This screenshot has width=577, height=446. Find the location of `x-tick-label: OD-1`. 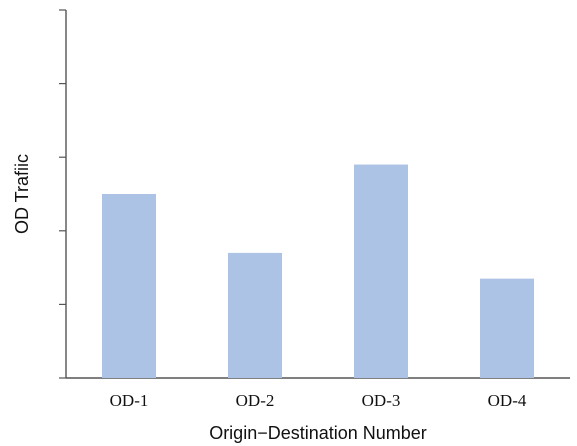

x-tick-label: OD-1 is located at coordinates (129, 400).